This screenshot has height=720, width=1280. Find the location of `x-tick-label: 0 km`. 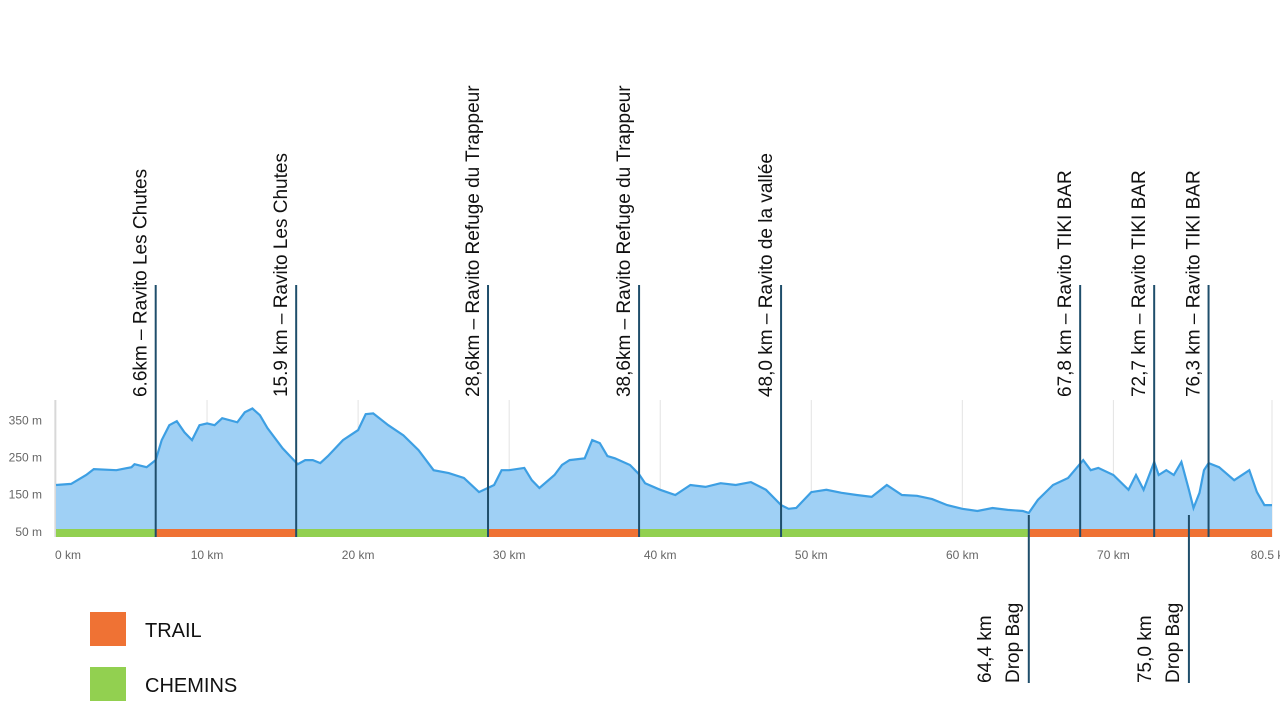

x-tick-label: 0 km is located at coordinates (68, 555).